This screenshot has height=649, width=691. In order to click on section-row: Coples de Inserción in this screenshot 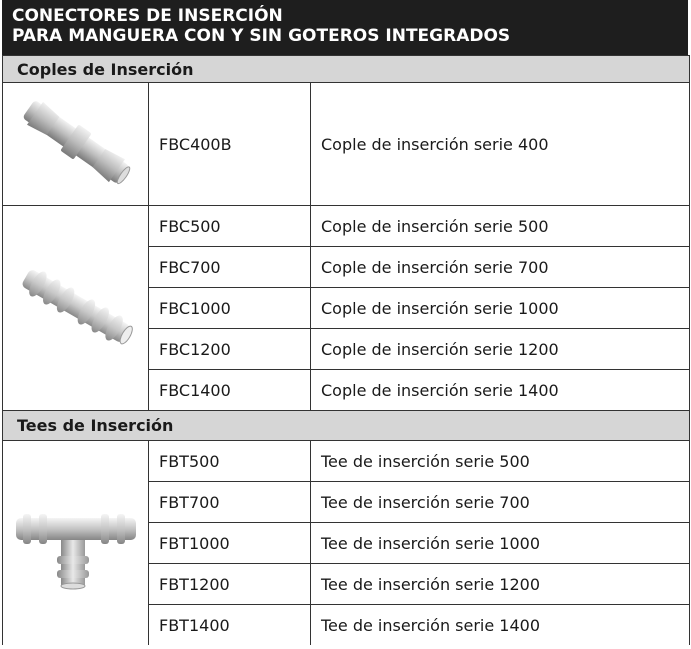, I will do `click(346, 69)`.